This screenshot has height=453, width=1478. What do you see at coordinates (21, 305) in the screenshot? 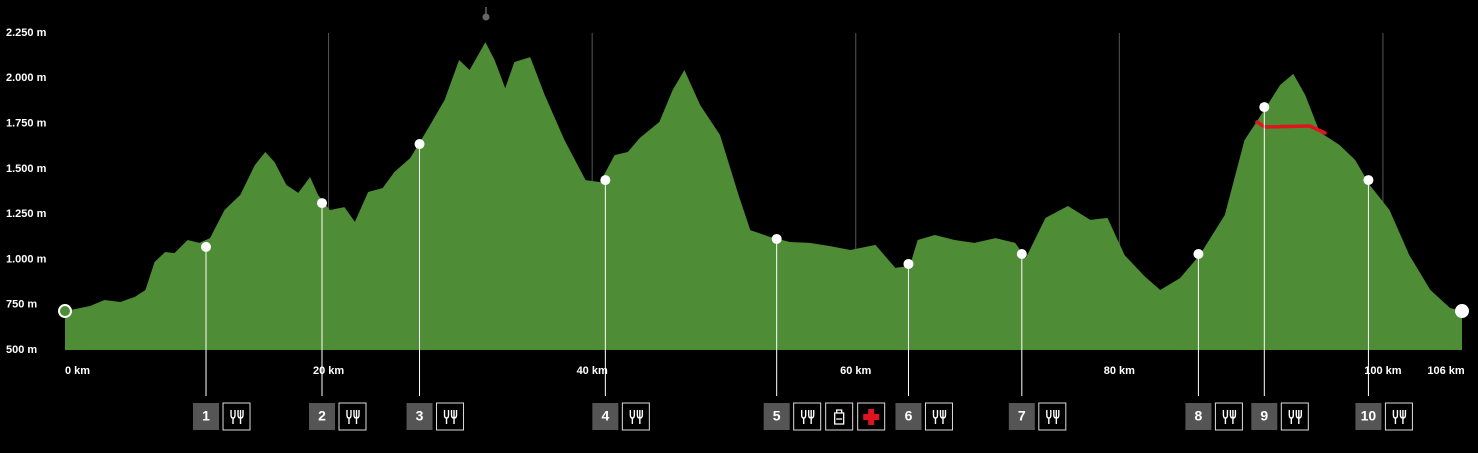
I see `y-tick-label: 750 m` at bounding box center [21, 305].